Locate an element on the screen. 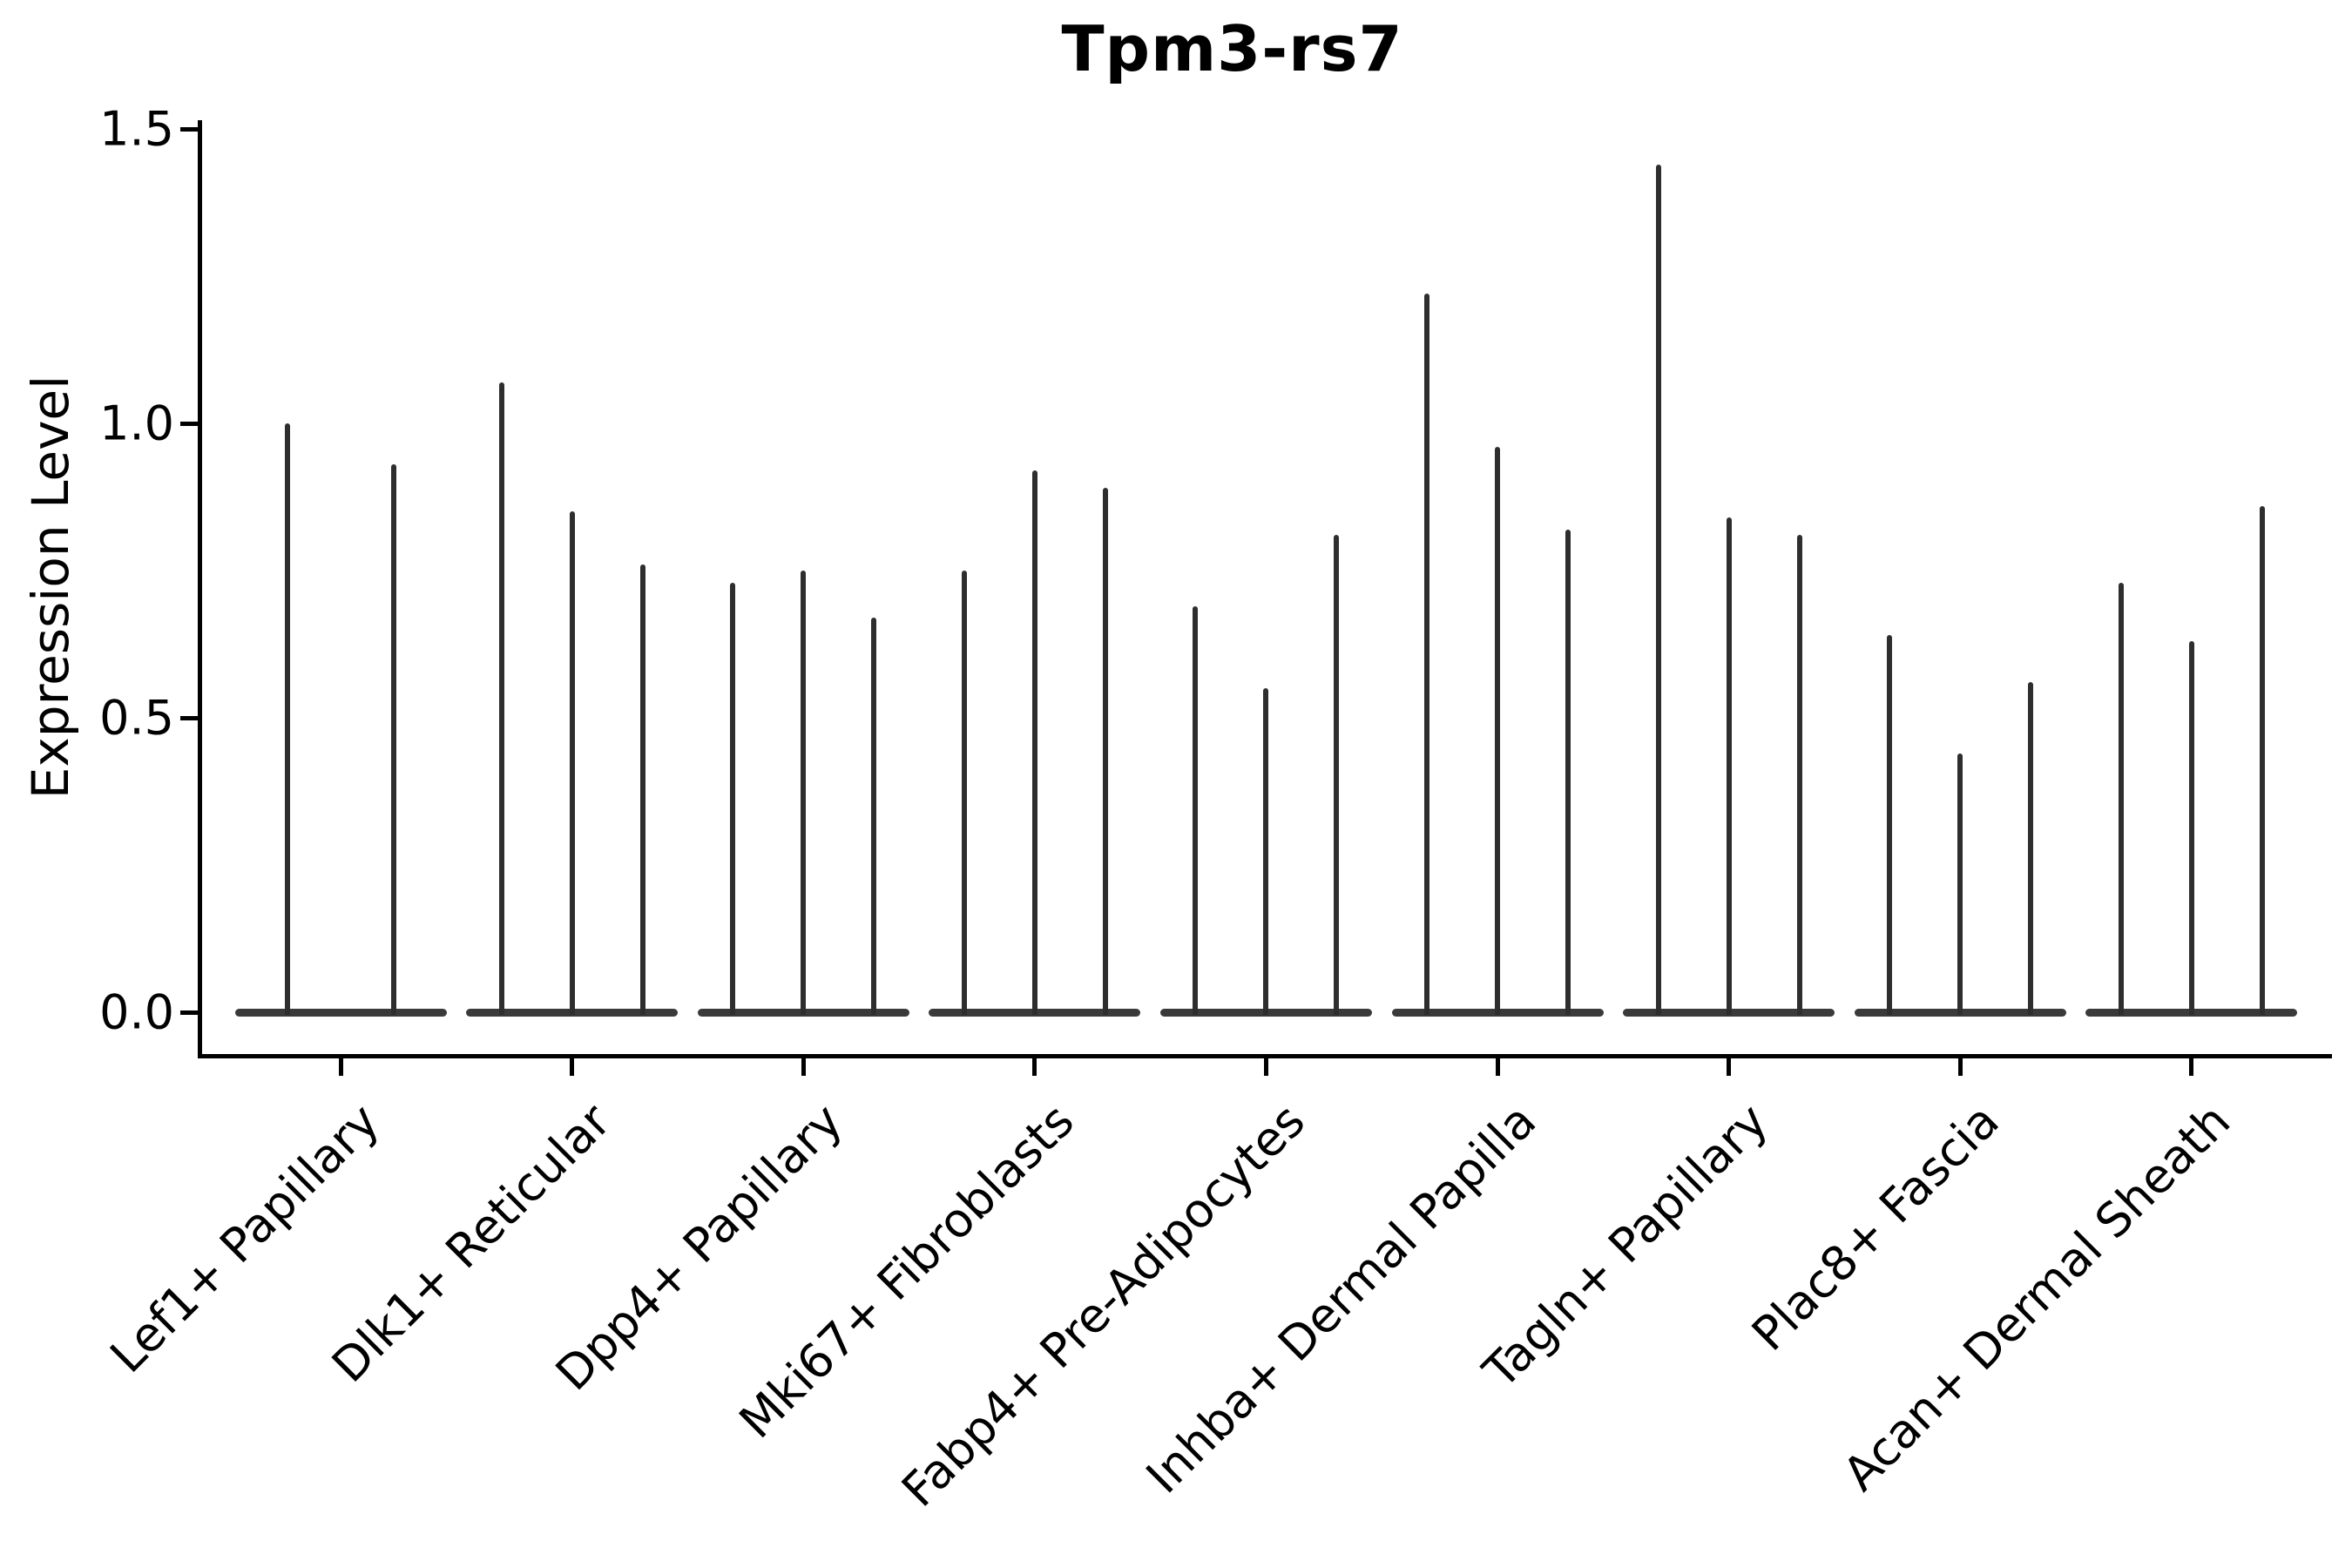  x-tick-label: Plac8+ Fascia is located at coordinates (1875, 1227).